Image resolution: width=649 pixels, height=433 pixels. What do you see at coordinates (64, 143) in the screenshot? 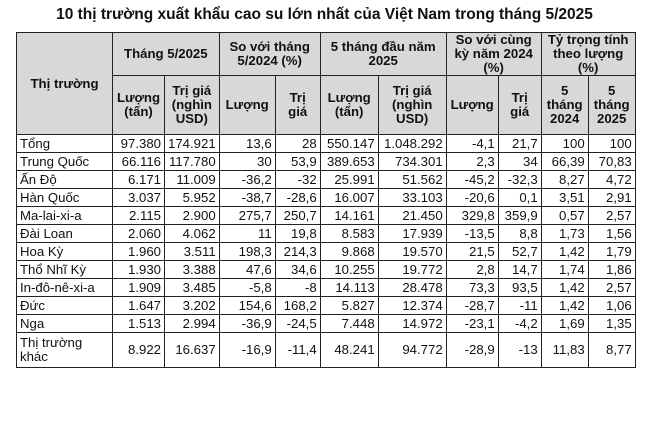
I see `cell-market: Tổng` at bounding box center [64, 143].